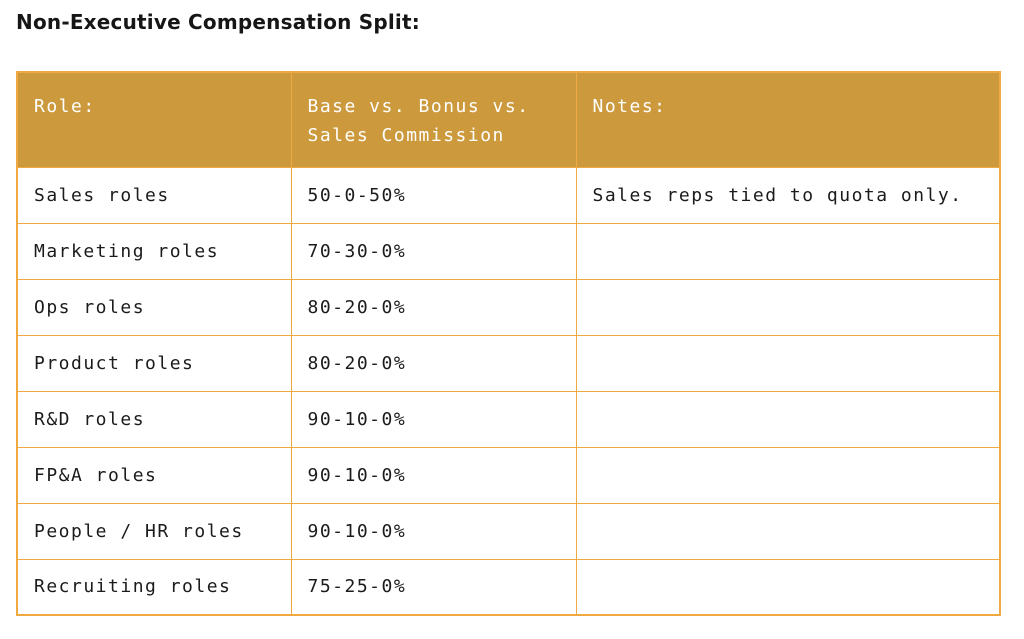  Describe the element at coordinates (154, 307) in the screenshot. I see `cell-role: Ops roles` at that location.